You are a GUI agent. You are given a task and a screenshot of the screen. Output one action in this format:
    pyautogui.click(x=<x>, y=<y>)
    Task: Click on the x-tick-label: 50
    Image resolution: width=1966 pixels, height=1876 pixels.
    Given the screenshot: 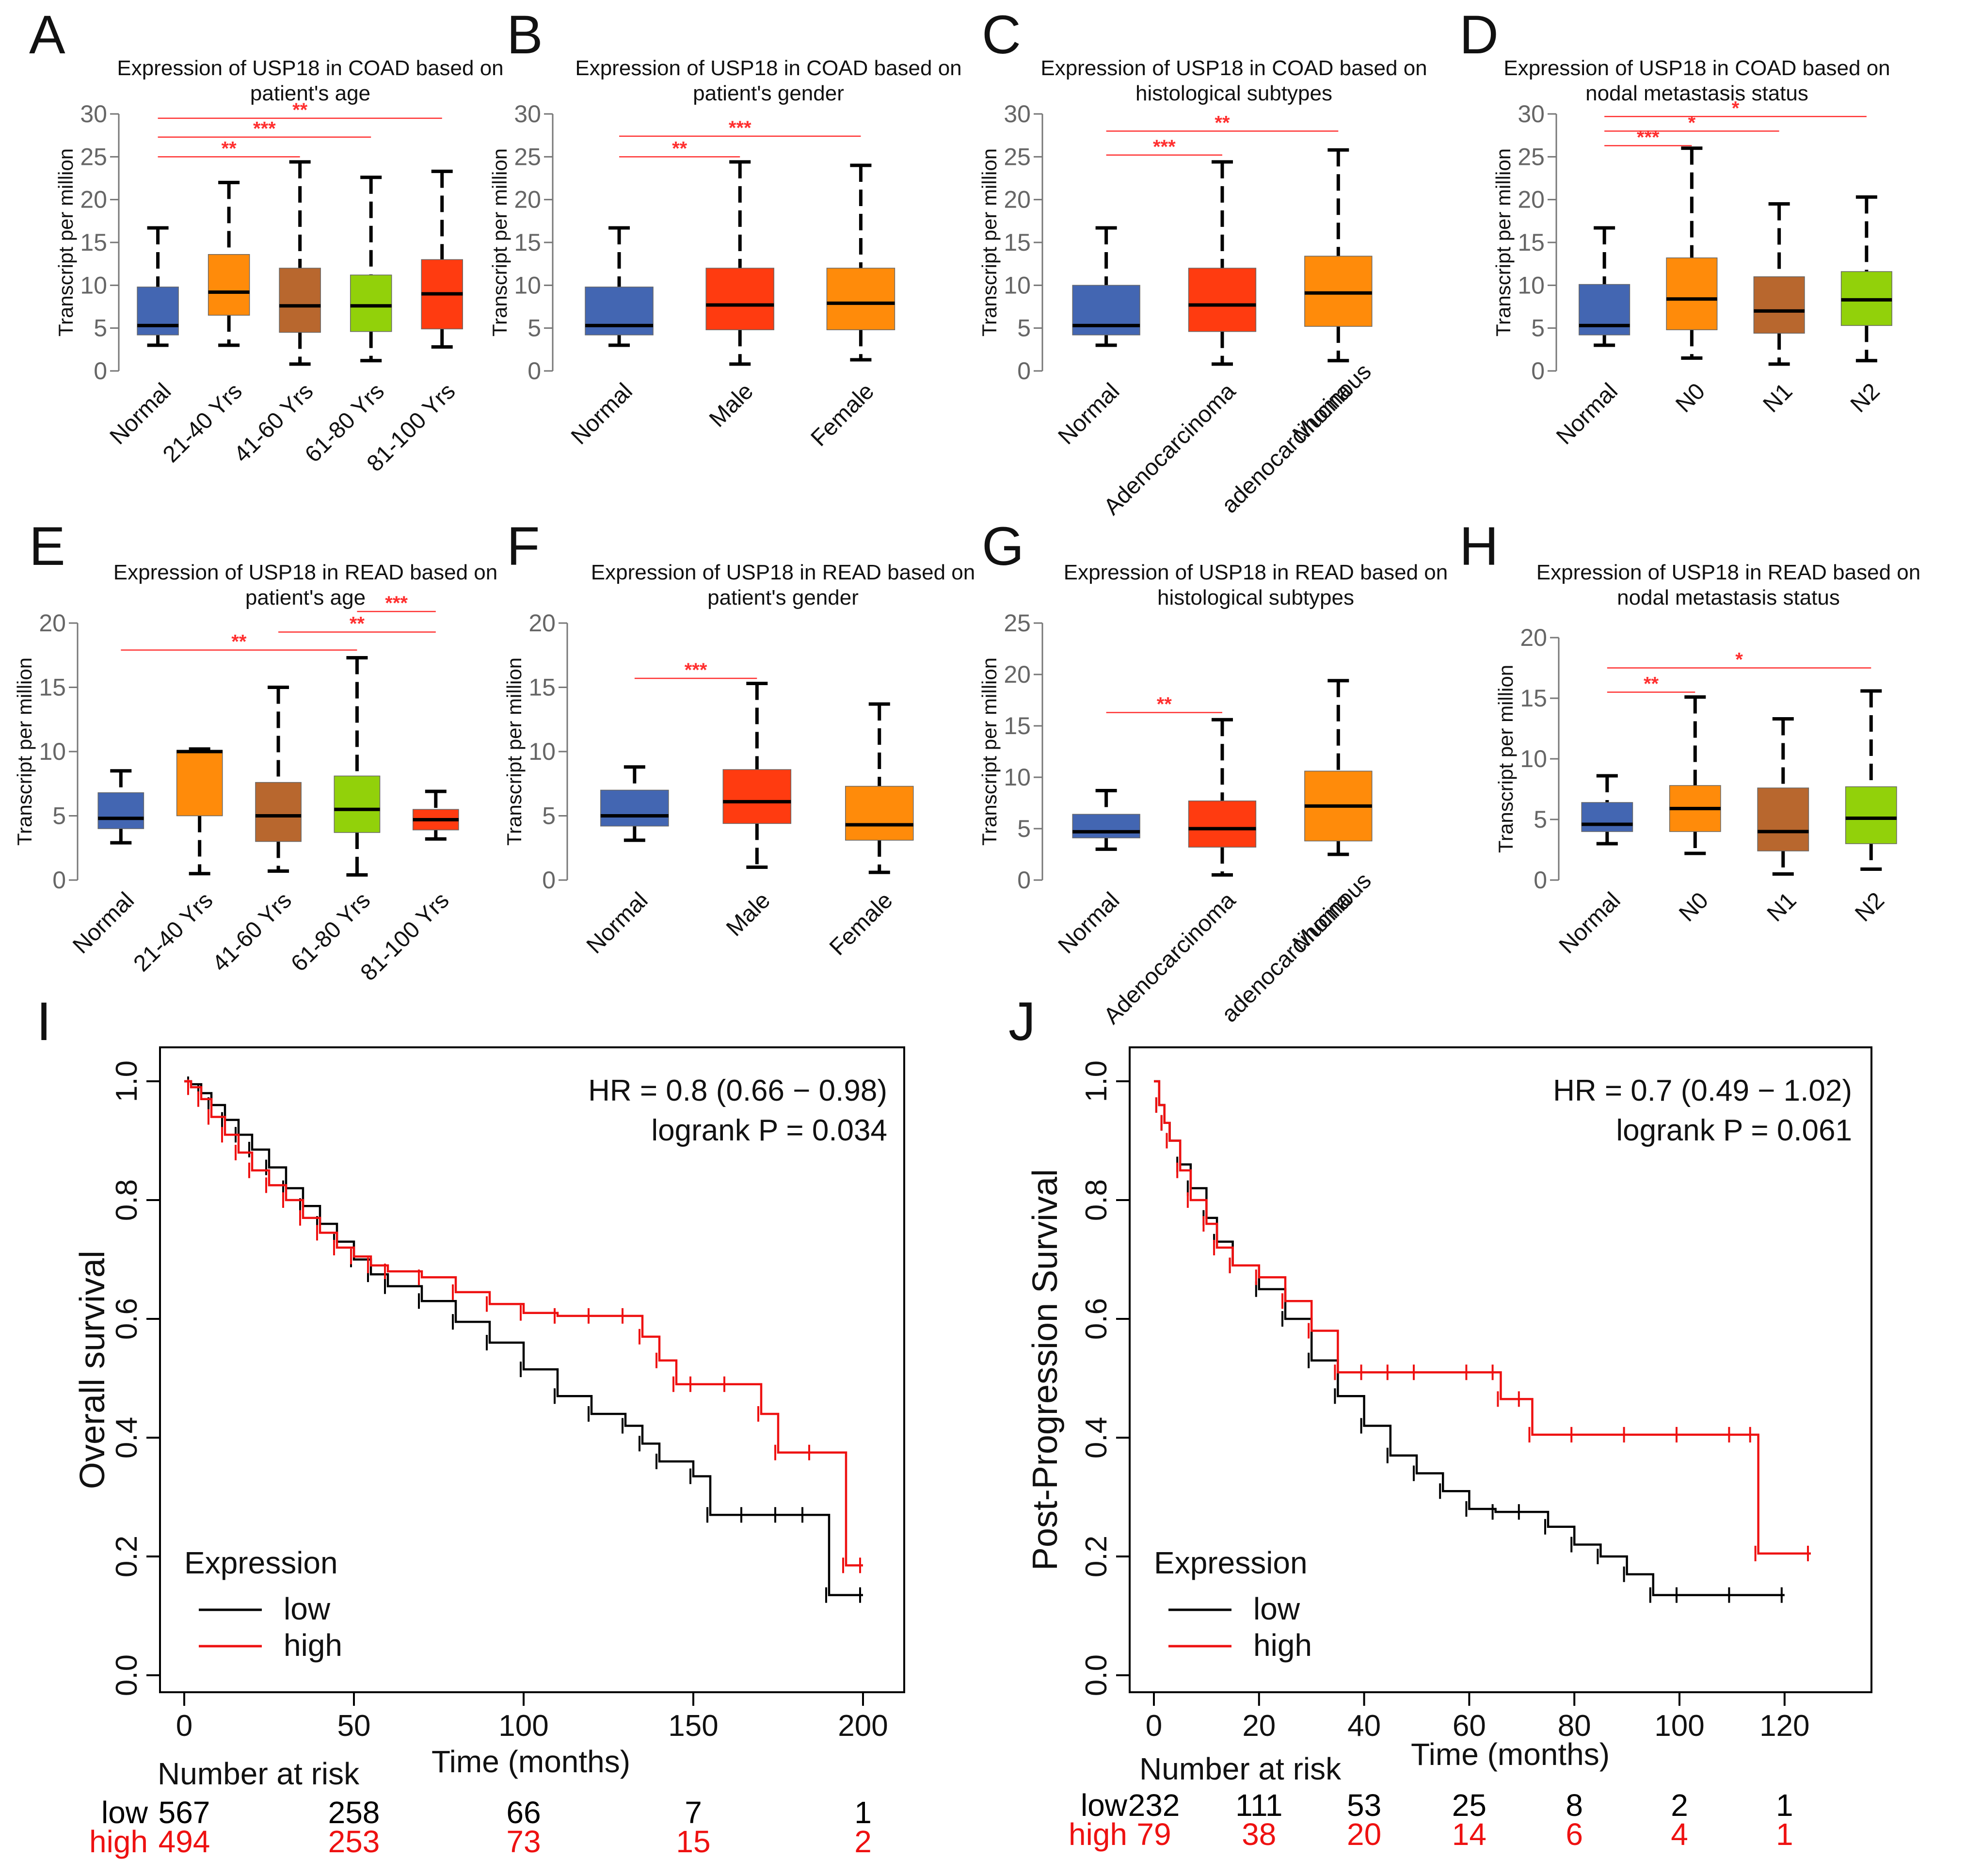 What is the action you would take?
    pyautogui.click(x=354, y=1726)
    